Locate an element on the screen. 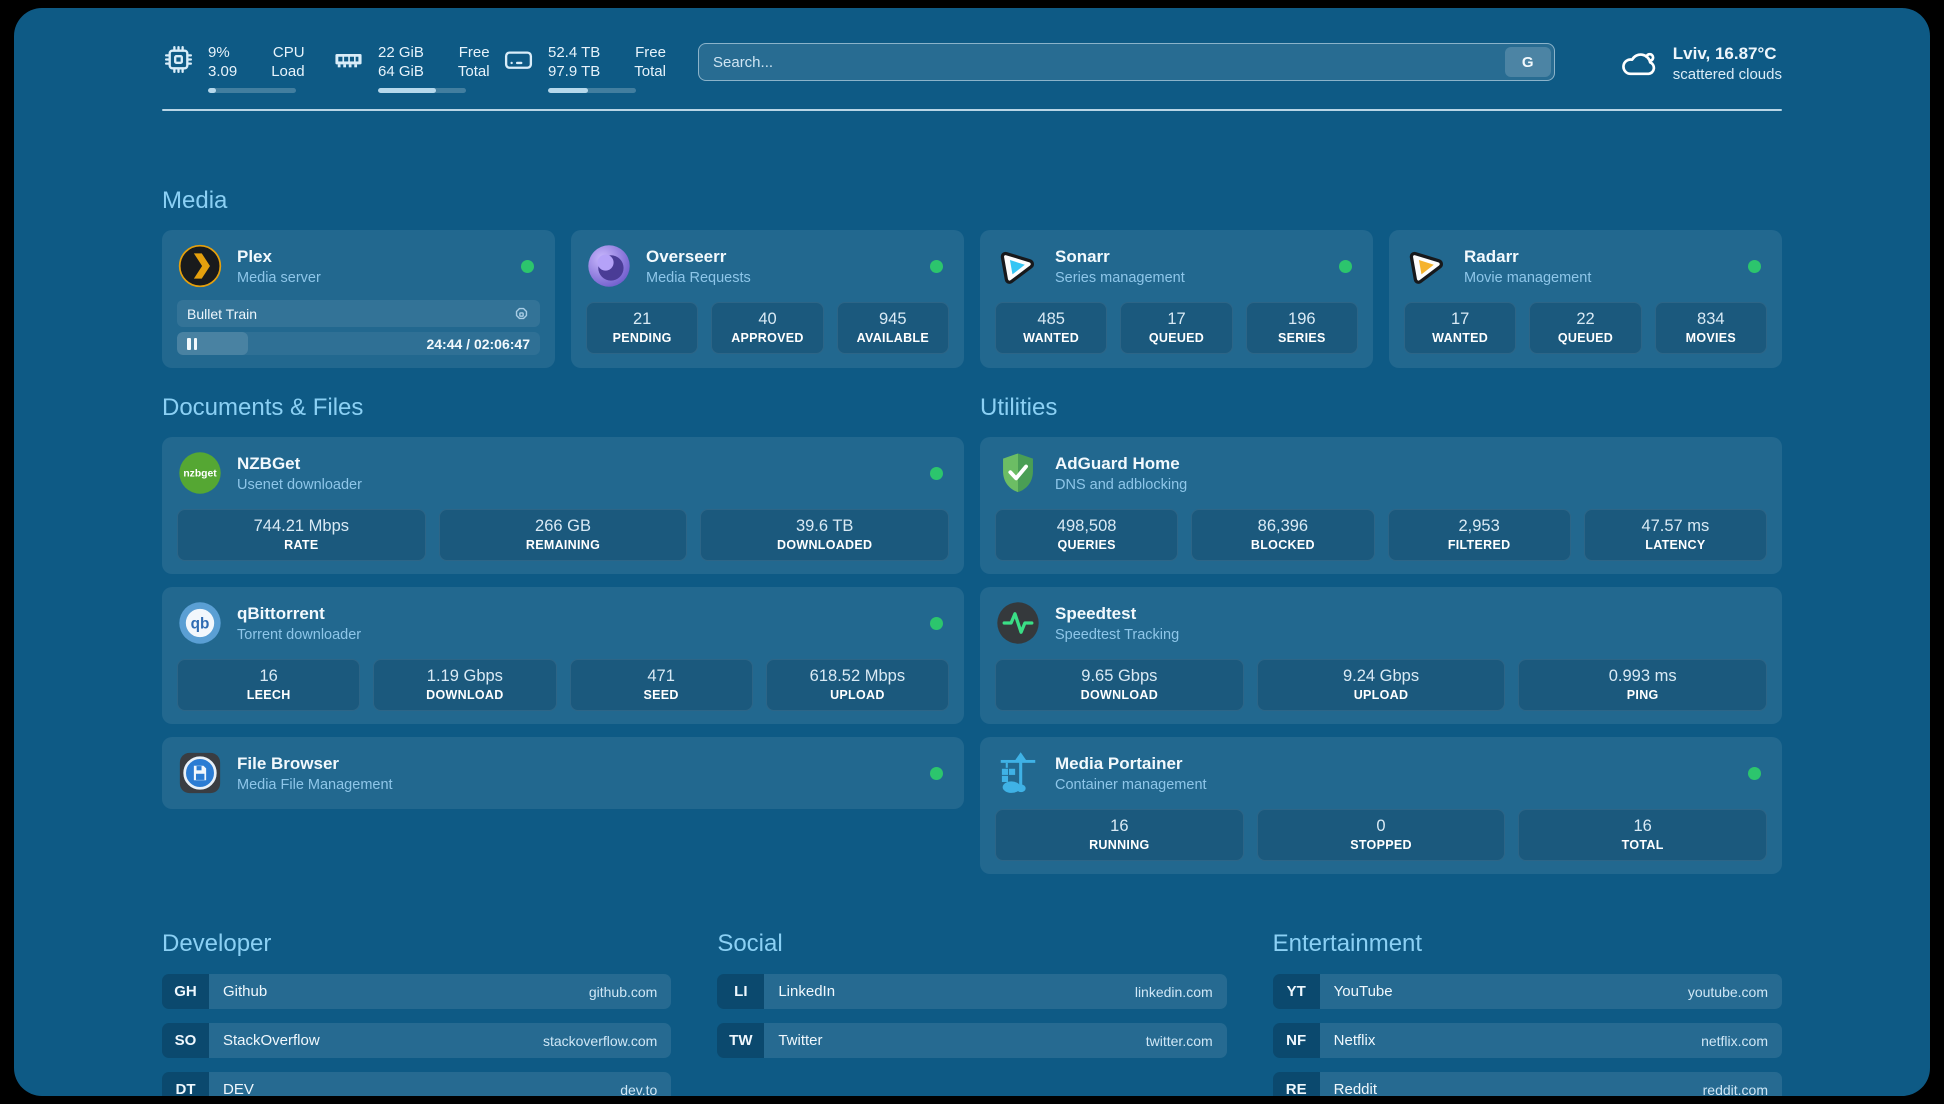 This screenshot has height=1104, width=1944. top-bar: 9% 3.09 CPU Load is located at coordinates (972, 68).